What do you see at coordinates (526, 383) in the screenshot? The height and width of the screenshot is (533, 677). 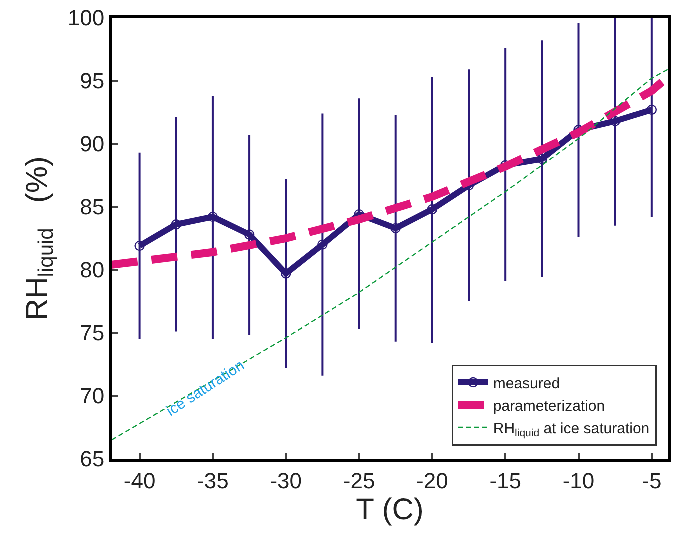 I see `legend-label: measured` at bounding box center [526, 383].